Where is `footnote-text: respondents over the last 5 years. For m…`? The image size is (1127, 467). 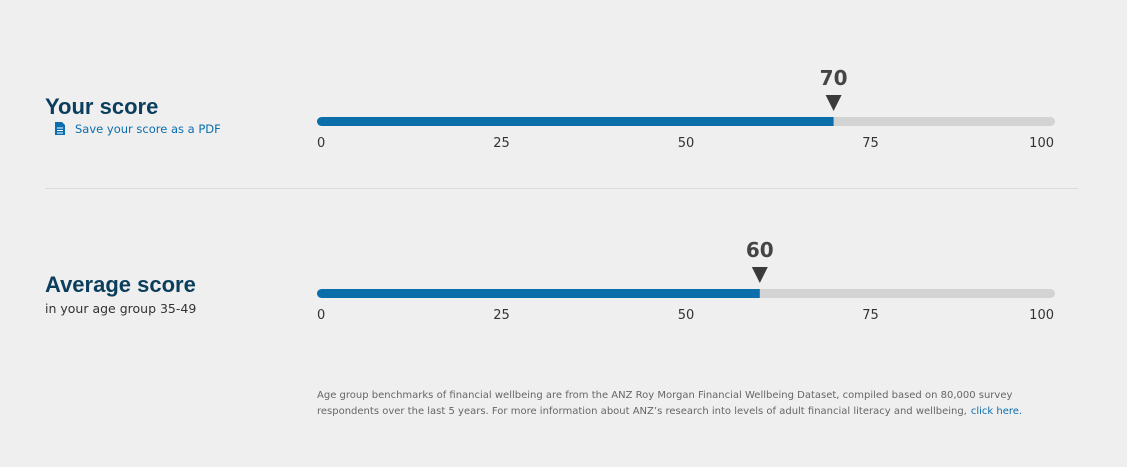 footnote-text: respondents over the last 5 years. For m… is located at coordinates (642, 411).